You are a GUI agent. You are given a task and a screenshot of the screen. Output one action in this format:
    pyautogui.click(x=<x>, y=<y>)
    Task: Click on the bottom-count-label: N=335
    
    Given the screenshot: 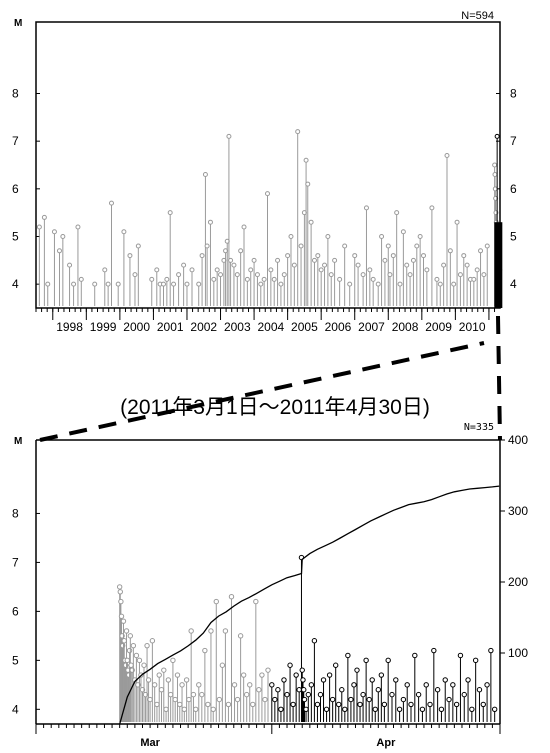 What is the action you would take?
    pyautogui.click(x=479, y=427)
    